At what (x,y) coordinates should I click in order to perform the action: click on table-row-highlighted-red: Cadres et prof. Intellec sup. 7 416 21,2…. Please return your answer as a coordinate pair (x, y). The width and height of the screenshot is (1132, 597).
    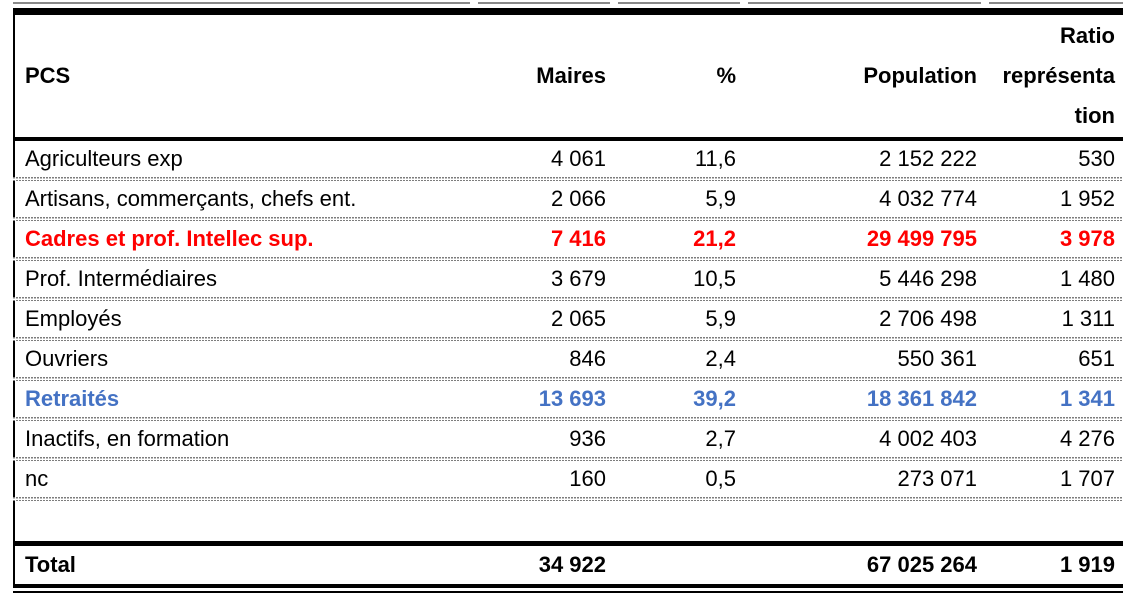
    Looking at the image, I should click on (568, 239).